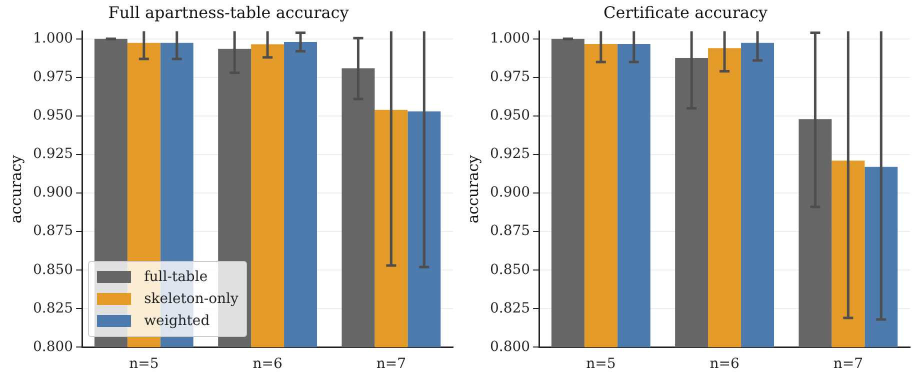  I want to click on chart-title: Certificate accuracy, so click(685, 12).